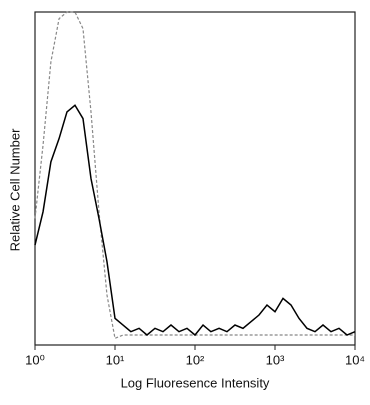  I want to click on x-axis-label: Log Fluoresence Intensity, so click(195, 382).